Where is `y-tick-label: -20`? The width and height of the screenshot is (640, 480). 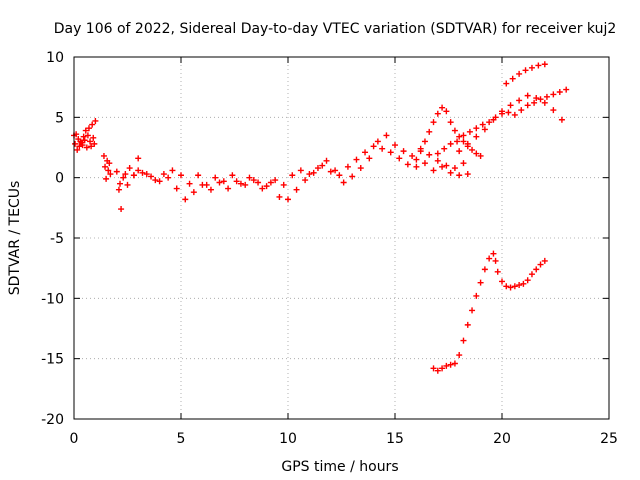
y-tick-label: -20 is located at coordinates (52, 420).